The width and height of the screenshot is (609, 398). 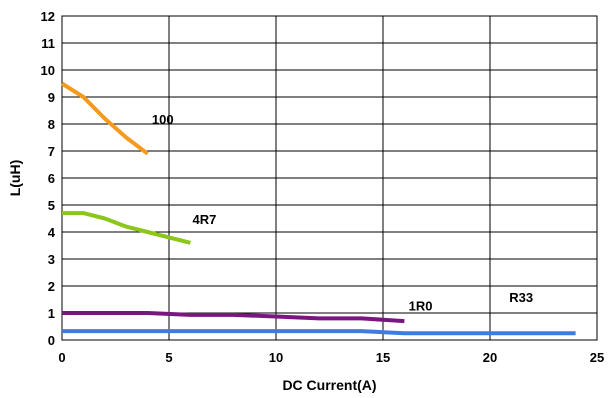 I want to click on y-tick-label: 5, so click(x=51, y=205).